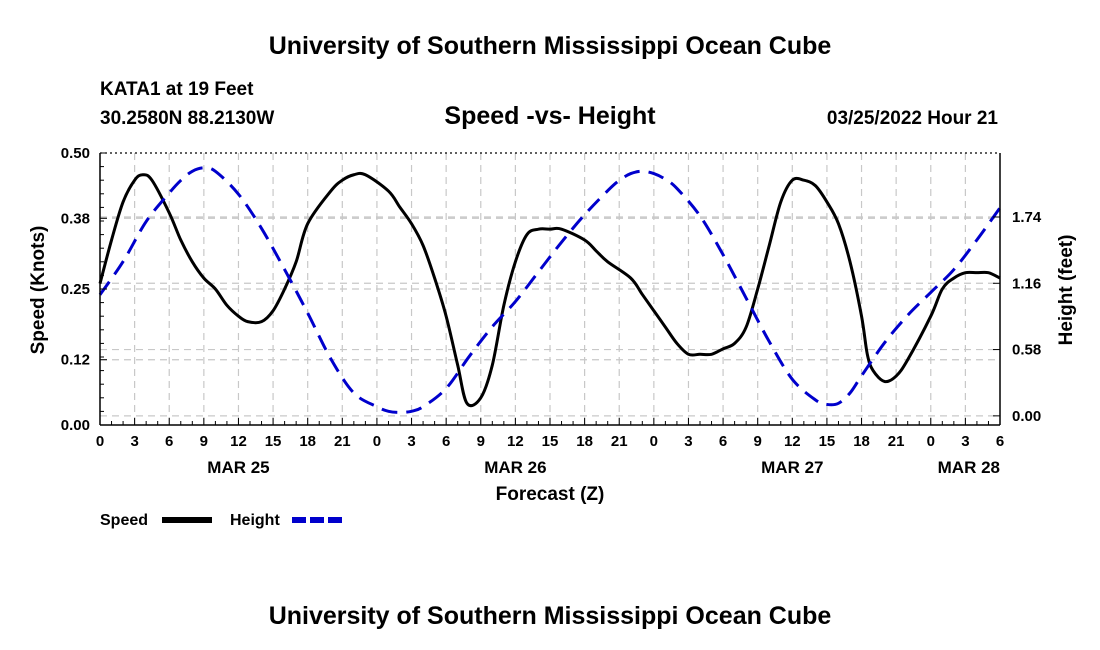  What do you see at coordinates (177, 89) in the screenshot?
I see `station-label: KATA1 at 19 Feet` at bounding box center [177, 89].